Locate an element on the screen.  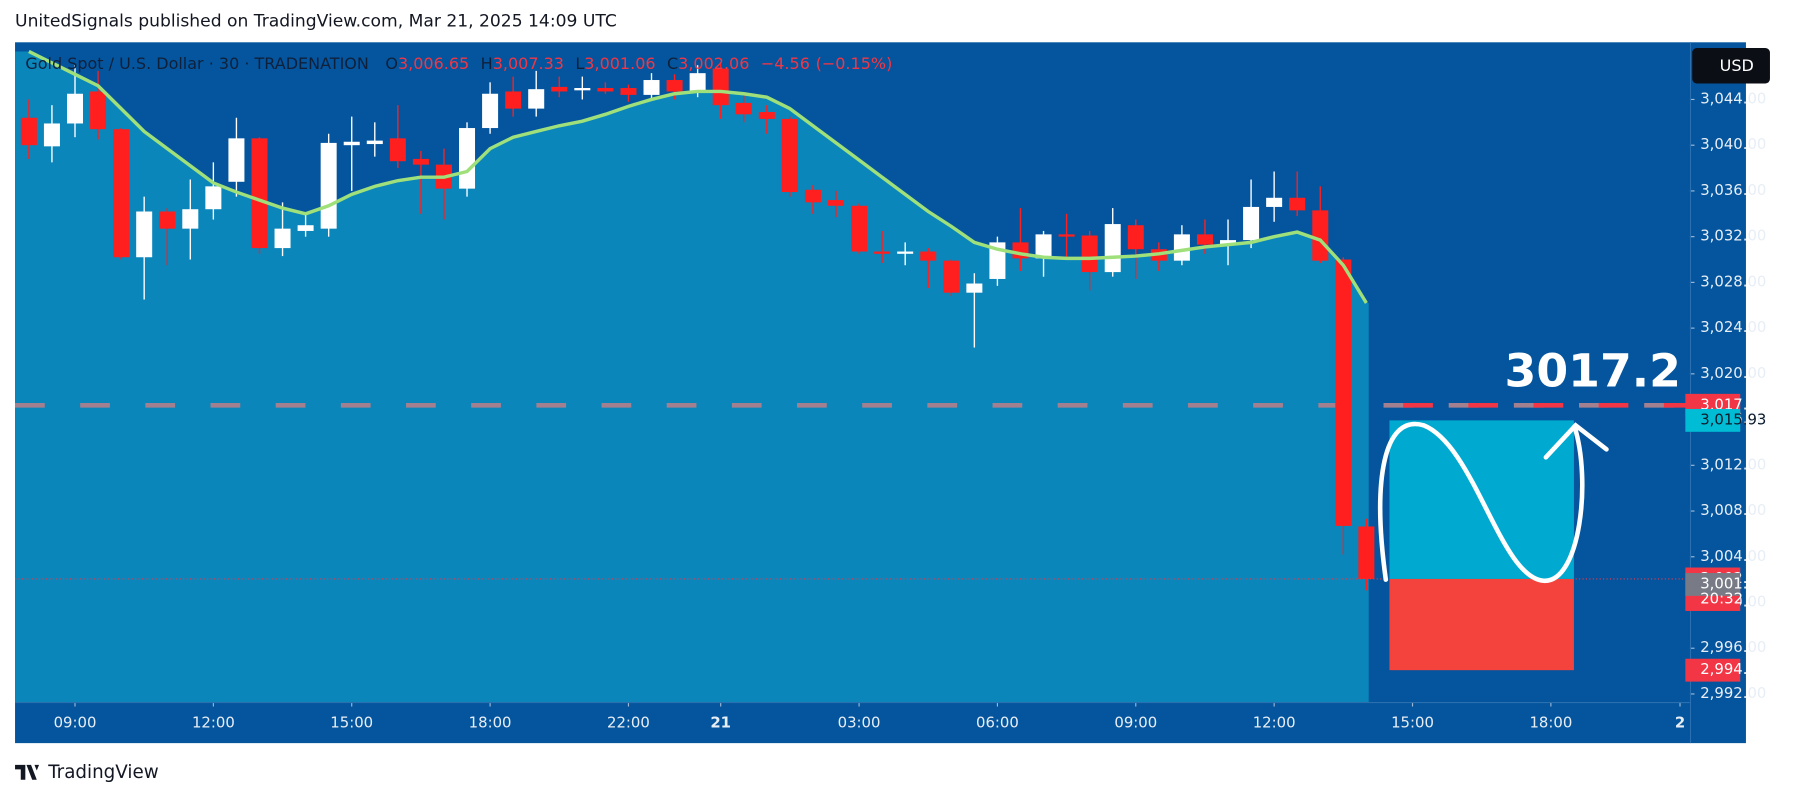
y-tick-label: 3,032.00 is located at coordinates (1733, 236).